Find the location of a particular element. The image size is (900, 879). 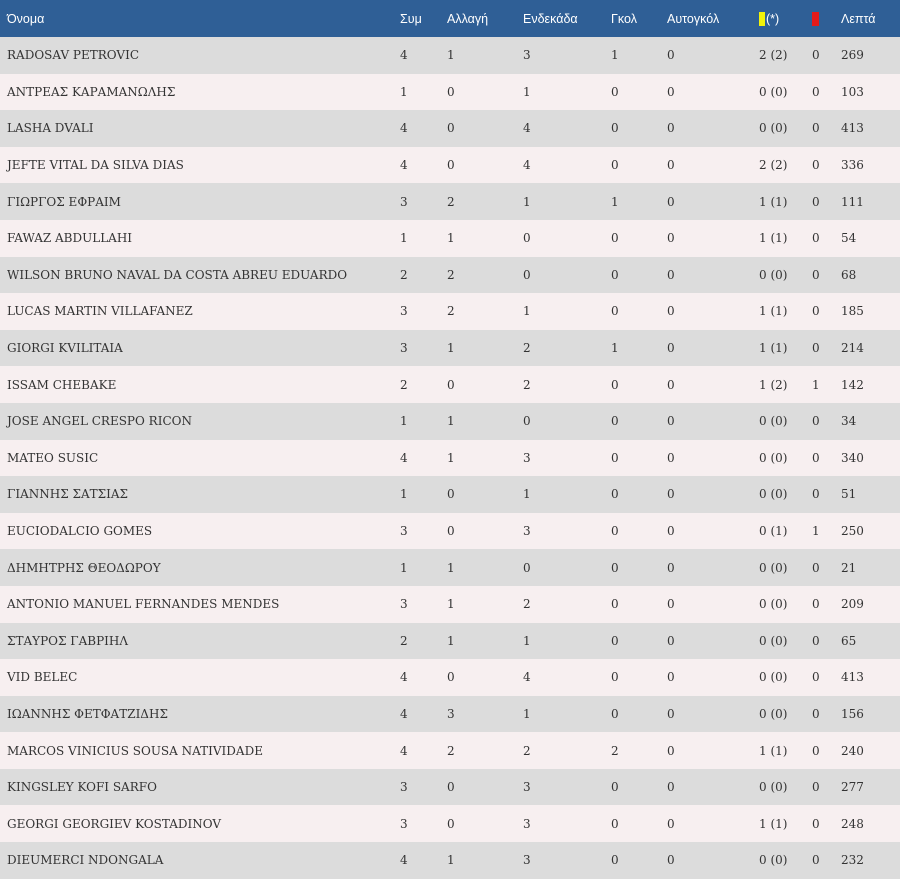

starts-cell: 2 is located at coordinates (527, 348).